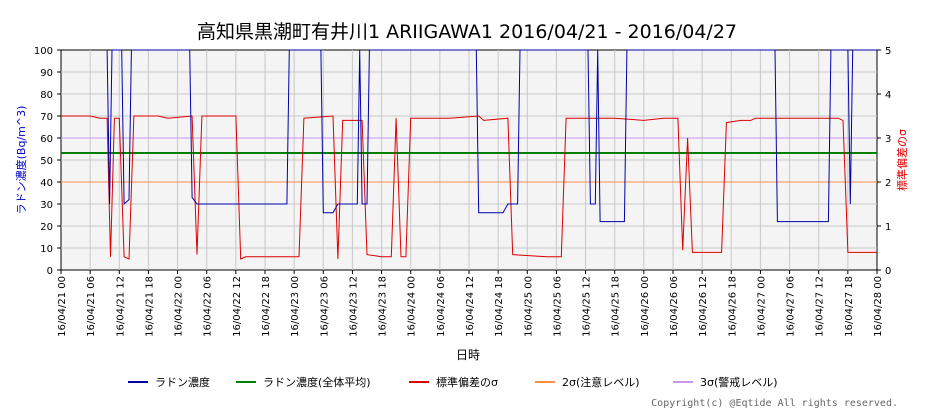 The height and width of the screenshot is (410, 930). Describe the element at coordinates (888, 227) in the screenshot. I see `y-tick-right-label: 1` at that location.